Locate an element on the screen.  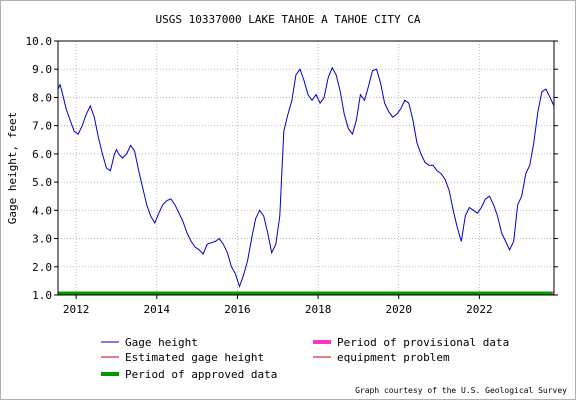
legend-label-0: Gage height is located at coordinates (161, 342).